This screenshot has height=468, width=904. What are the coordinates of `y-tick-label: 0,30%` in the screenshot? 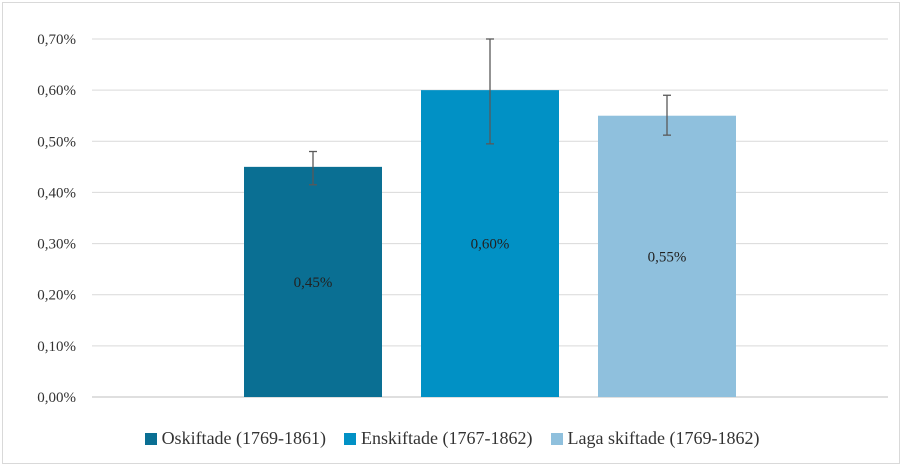 It's located at (56, 245).